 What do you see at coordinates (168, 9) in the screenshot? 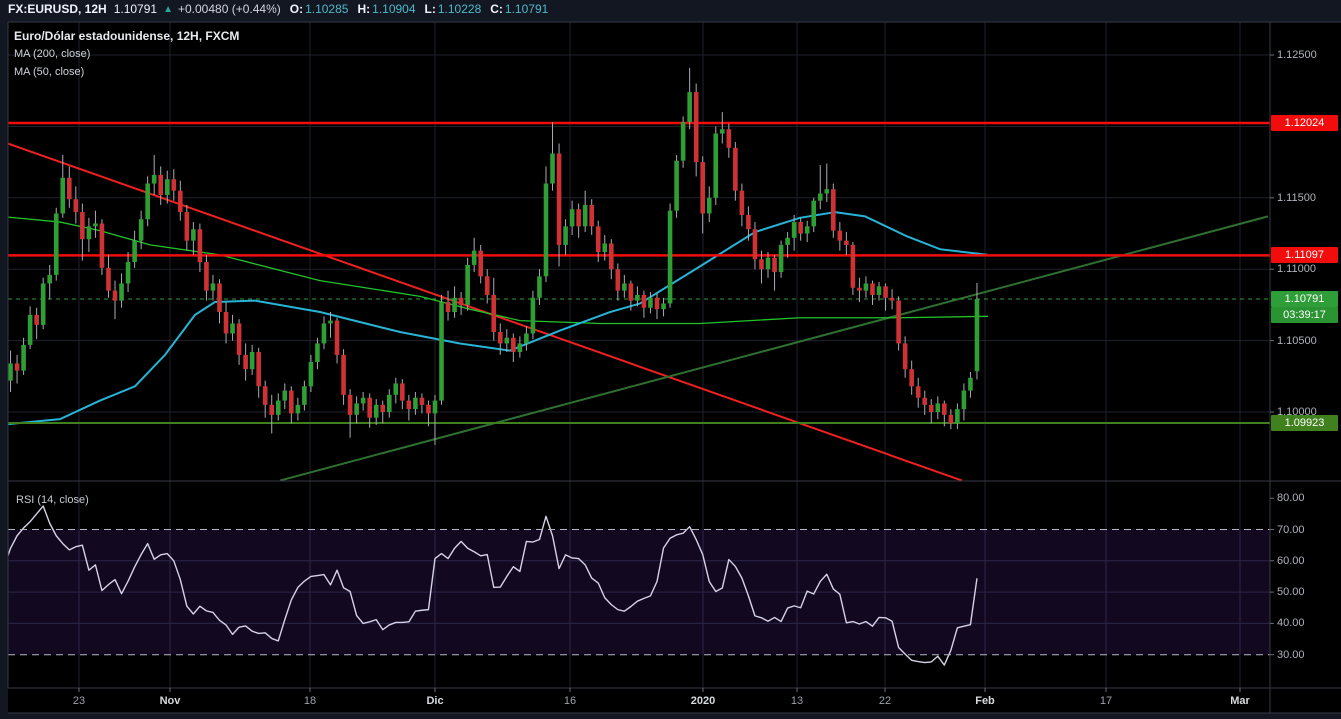
I see `price-up-arrow-icon: ▲` at bounding box center [168, 9].